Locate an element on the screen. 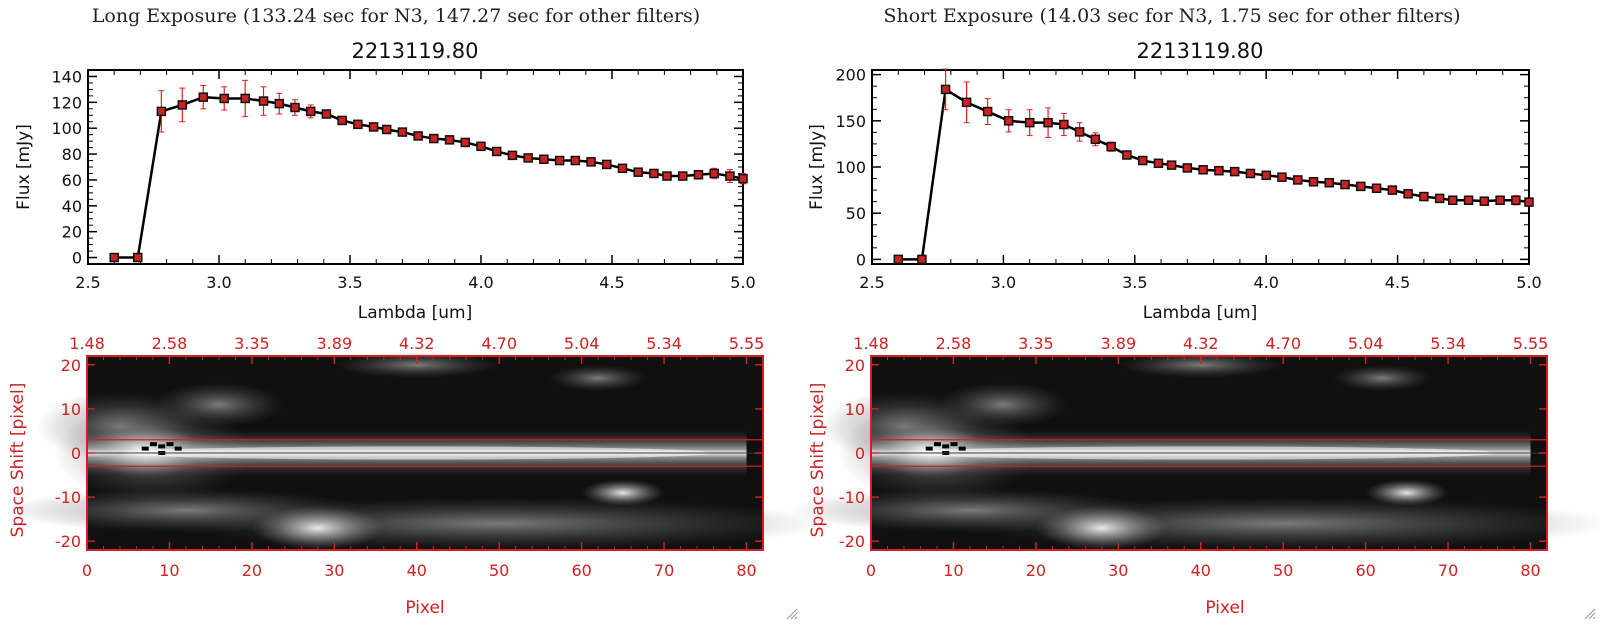 This screenshot has width=1600, height=630. image-x-tick-label: 70 is located at coordinates (1448, 570).